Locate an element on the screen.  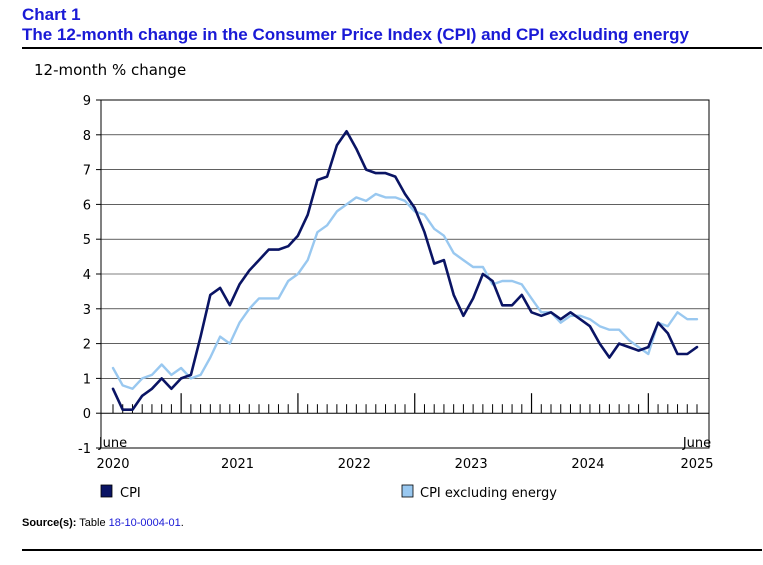
y-tick-label: 3 is located at coordinates (87, 310).